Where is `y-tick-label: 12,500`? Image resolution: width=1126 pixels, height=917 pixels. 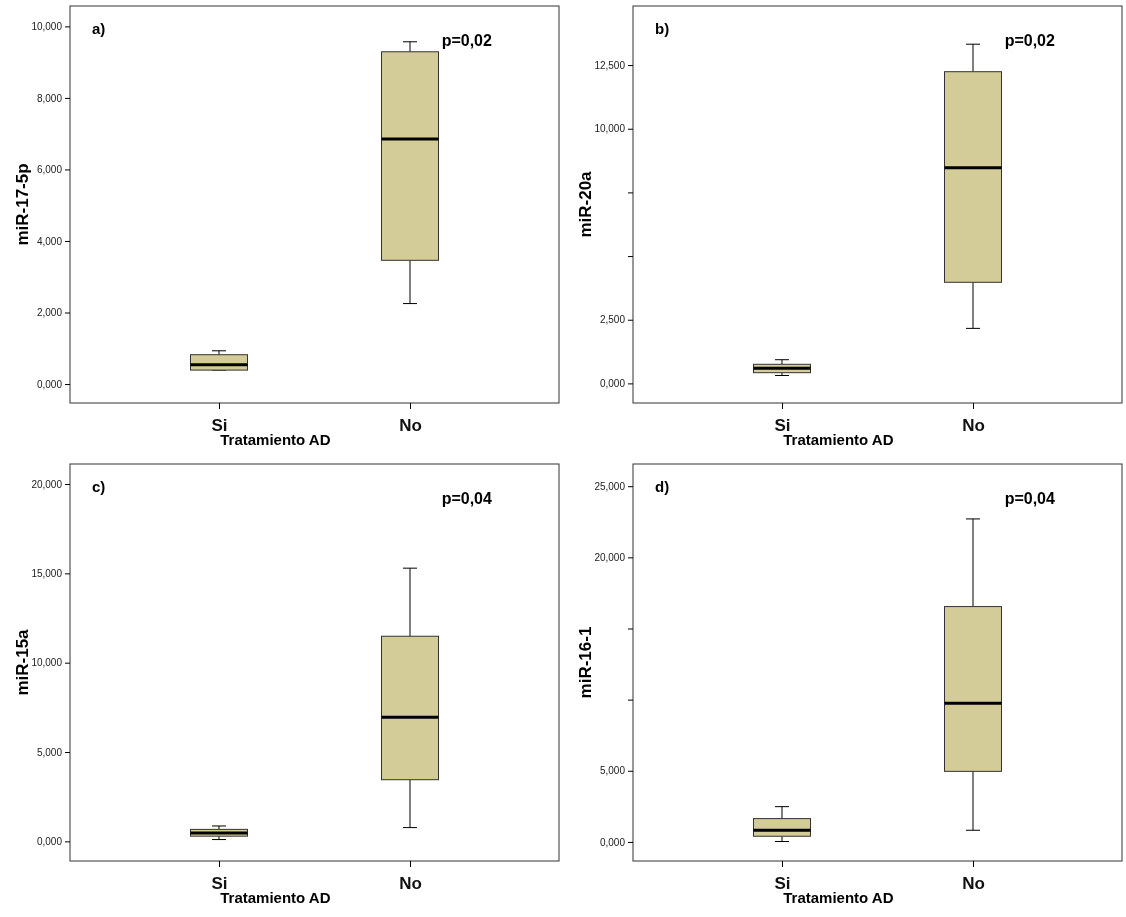
y-tick-label: 12,500 is located at coordinates (610, 65).